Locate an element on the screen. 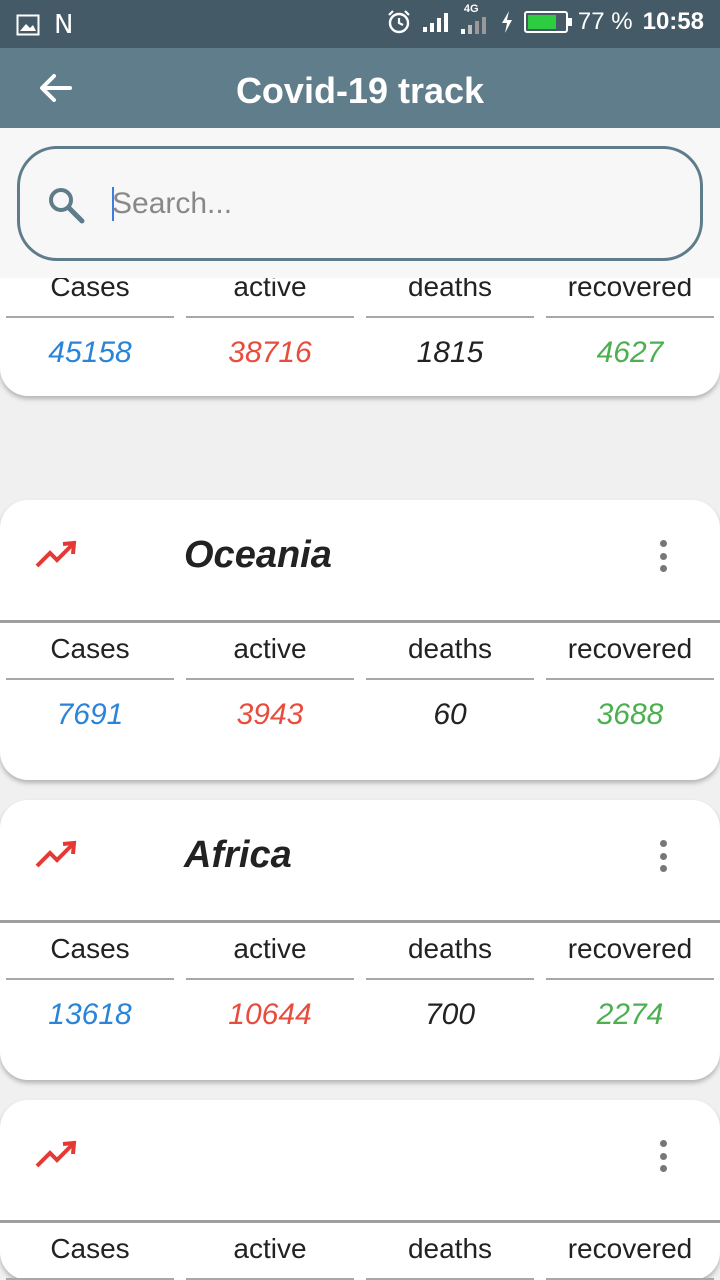  search-input is located at coordinates (392, 204).